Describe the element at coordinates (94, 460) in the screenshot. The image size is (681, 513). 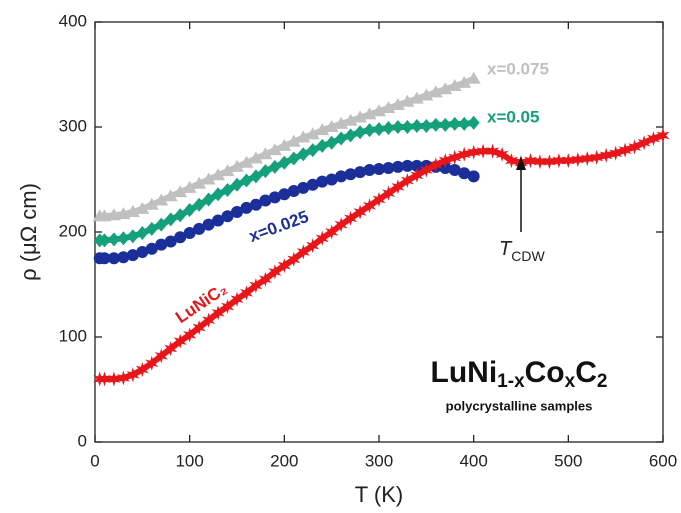
I see `x-tick-label: 0` at that location.